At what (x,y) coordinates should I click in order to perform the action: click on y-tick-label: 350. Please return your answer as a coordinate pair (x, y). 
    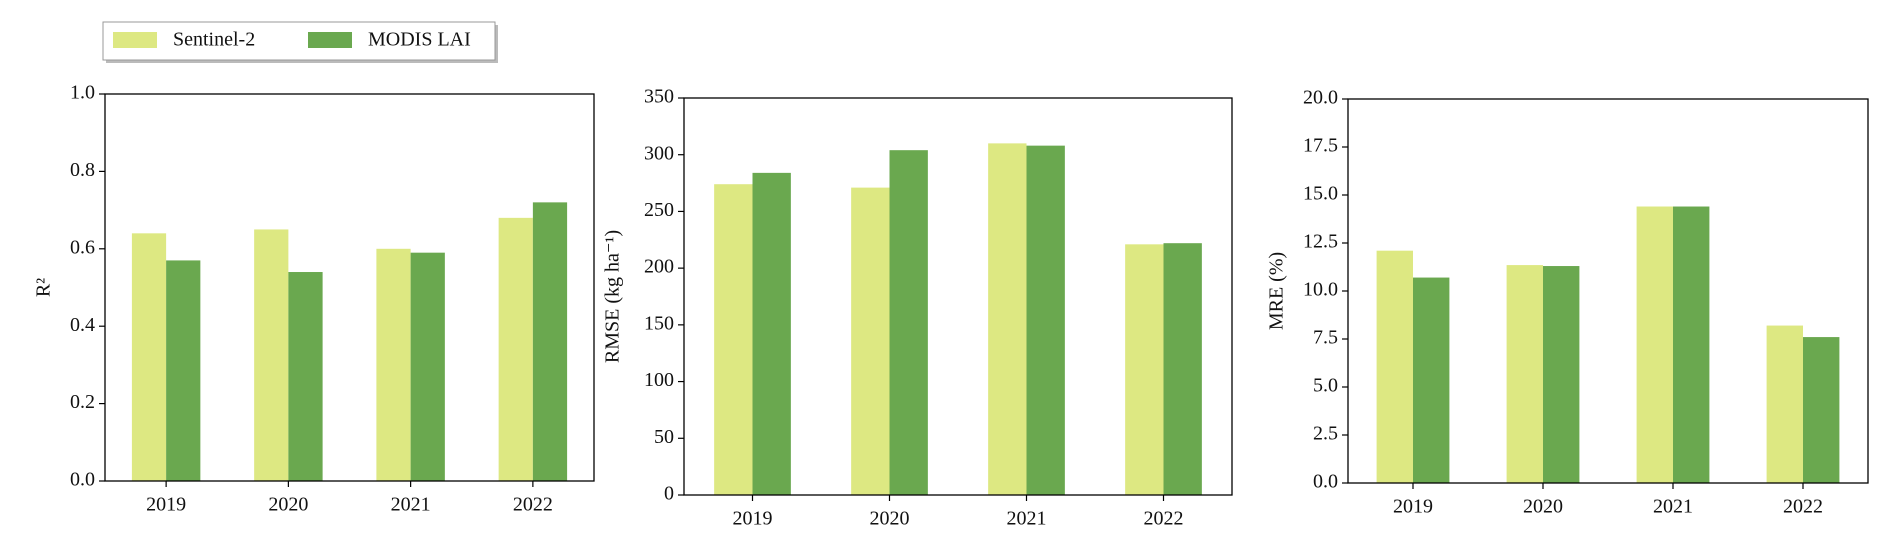
    Looking at the image, I should click on (659, 97).